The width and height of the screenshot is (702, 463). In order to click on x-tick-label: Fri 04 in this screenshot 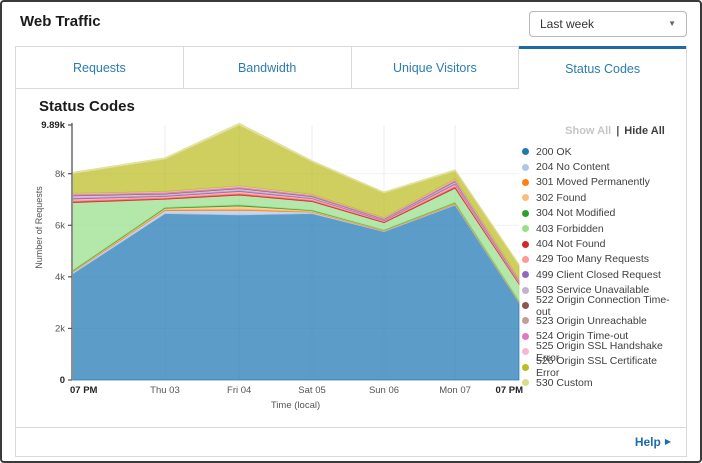, I will do `click(239, 390)`.